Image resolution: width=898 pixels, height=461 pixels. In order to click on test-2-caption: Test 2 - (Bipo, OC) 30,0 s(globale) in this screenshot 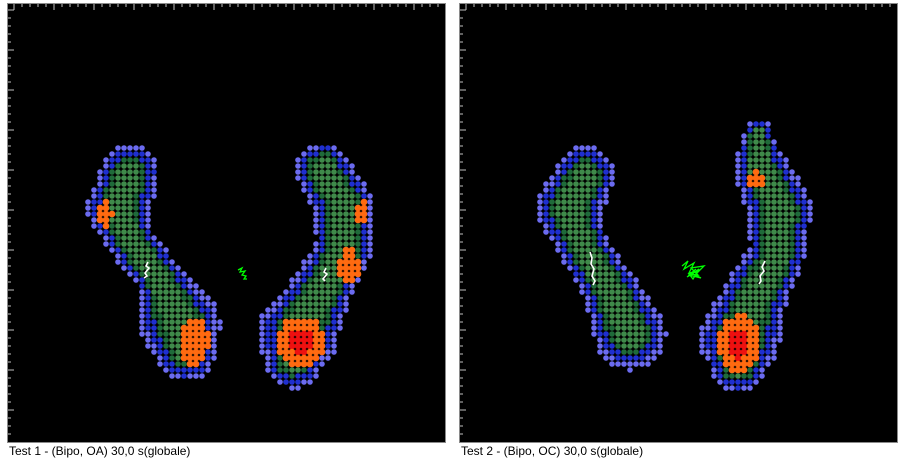, I will do `click(552, 451)`.